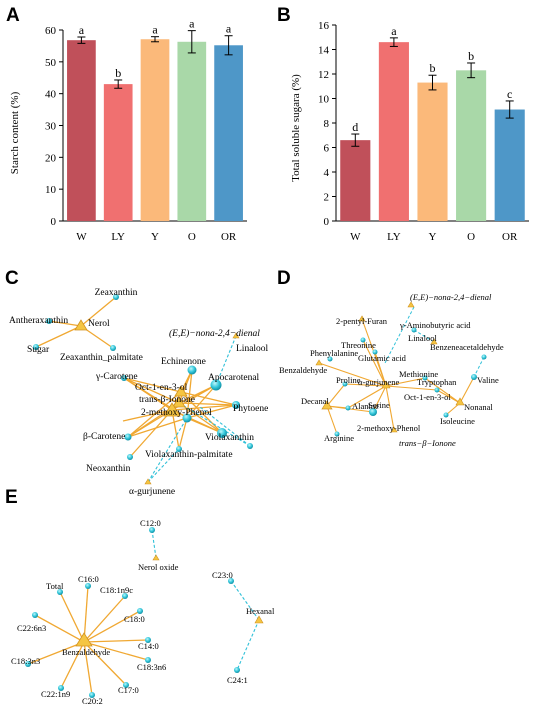 This screenshot has height=711, width=550. I want to click on edges-negative-d, so click(434, 342).